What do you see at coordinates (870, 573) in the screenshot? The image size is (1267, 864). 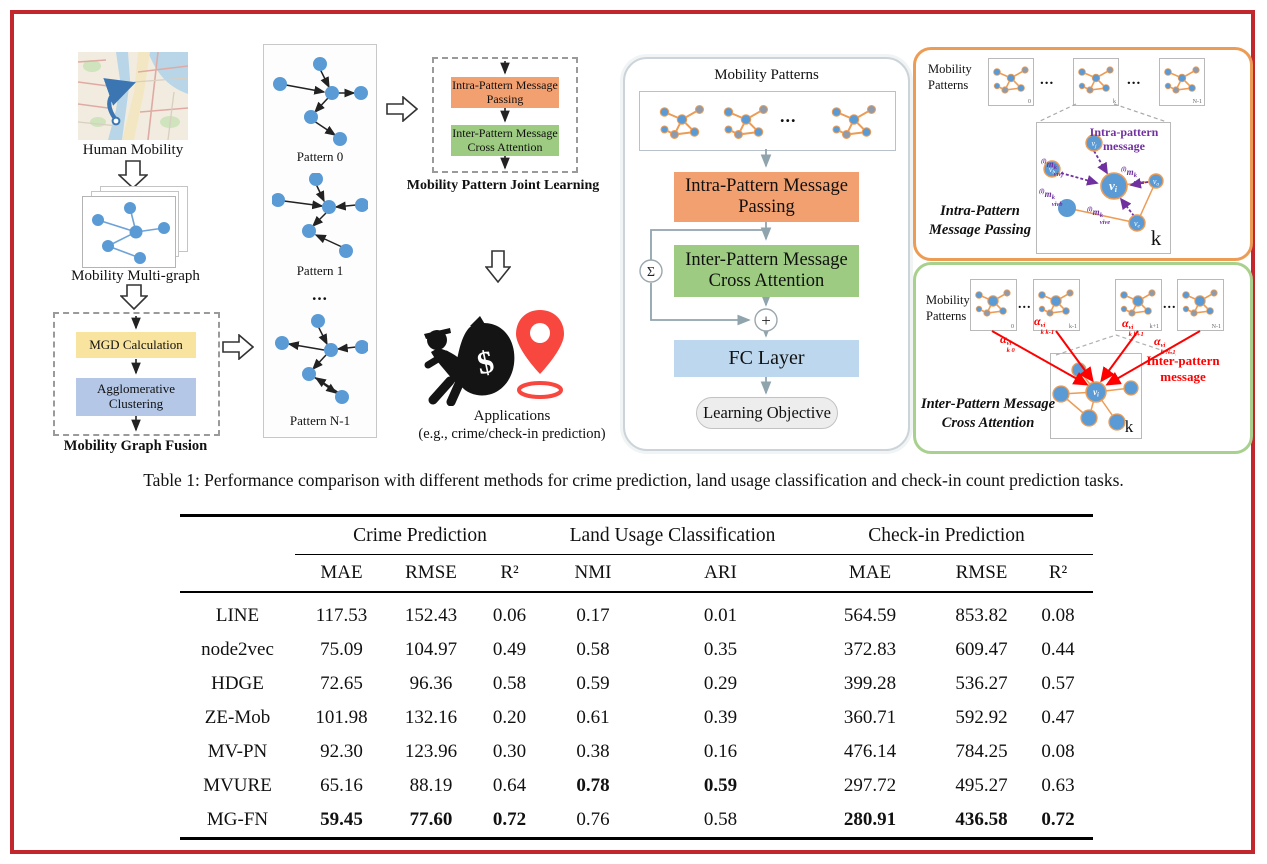 I see `col-mae2: MAE` at bounding box center [870, 573].